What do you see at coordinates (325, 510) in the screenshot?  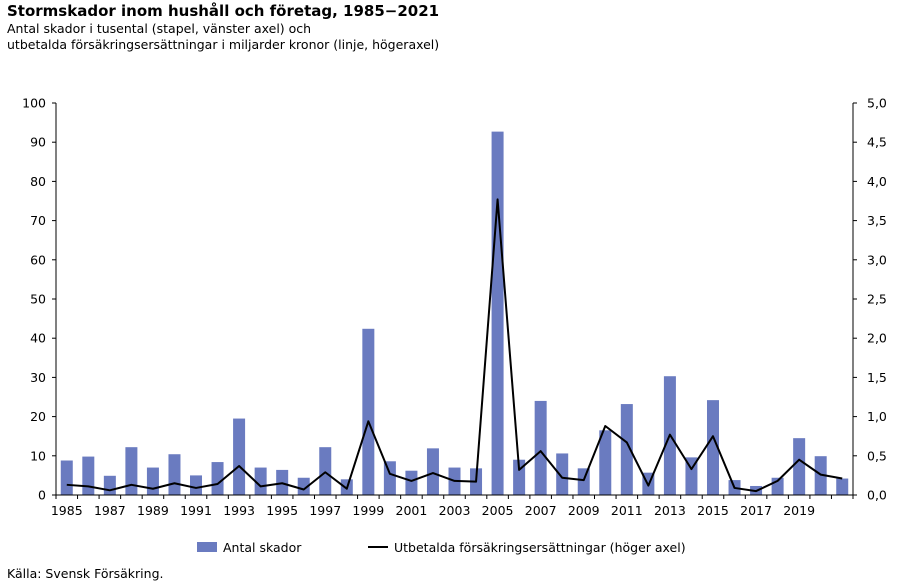 I see `x-tick-label: 1997` at bounding box center [325, 510].